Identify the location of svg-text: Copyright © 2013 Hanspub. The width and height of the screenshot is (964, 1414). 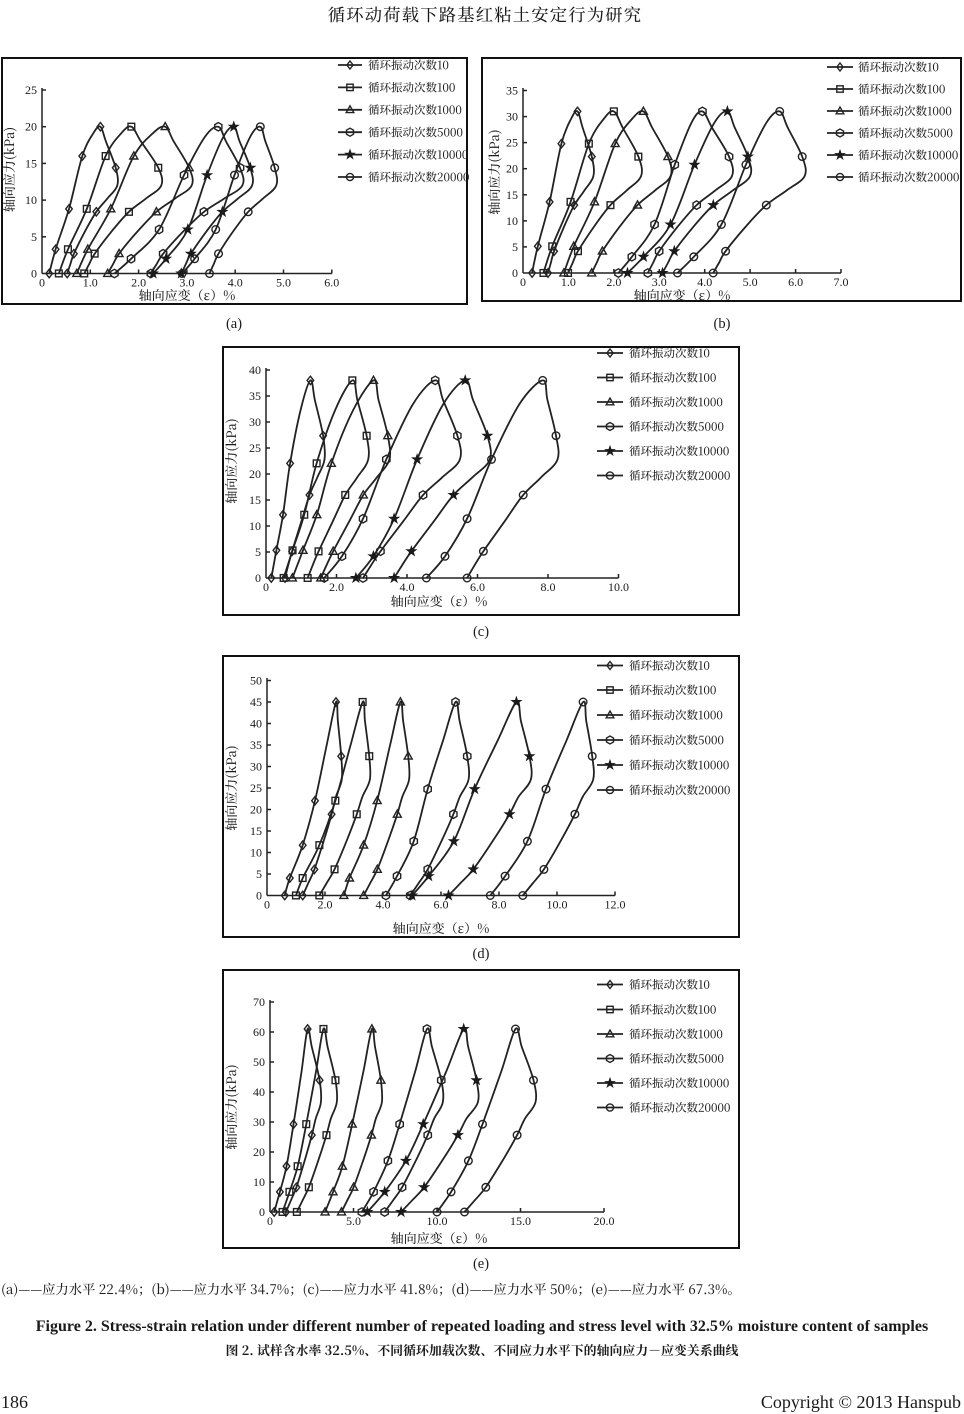
(861, 1402).